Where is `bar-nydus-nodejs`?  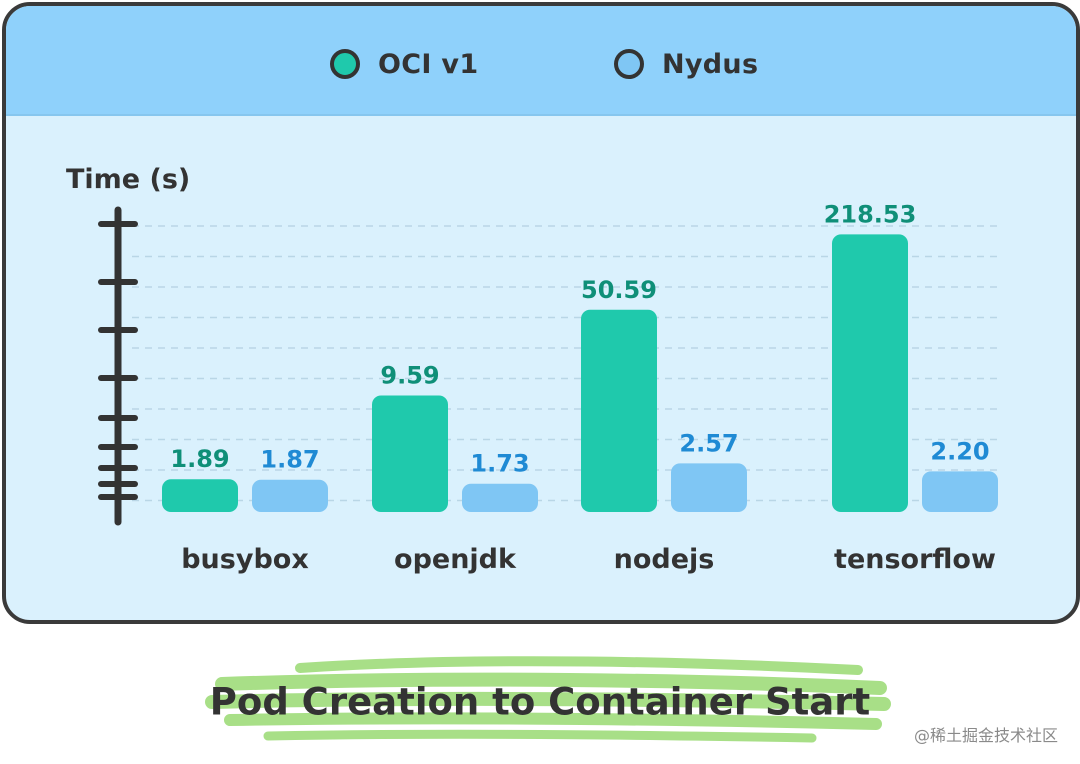
bar-nydus-nodejs is located at coordinates (709, 487).